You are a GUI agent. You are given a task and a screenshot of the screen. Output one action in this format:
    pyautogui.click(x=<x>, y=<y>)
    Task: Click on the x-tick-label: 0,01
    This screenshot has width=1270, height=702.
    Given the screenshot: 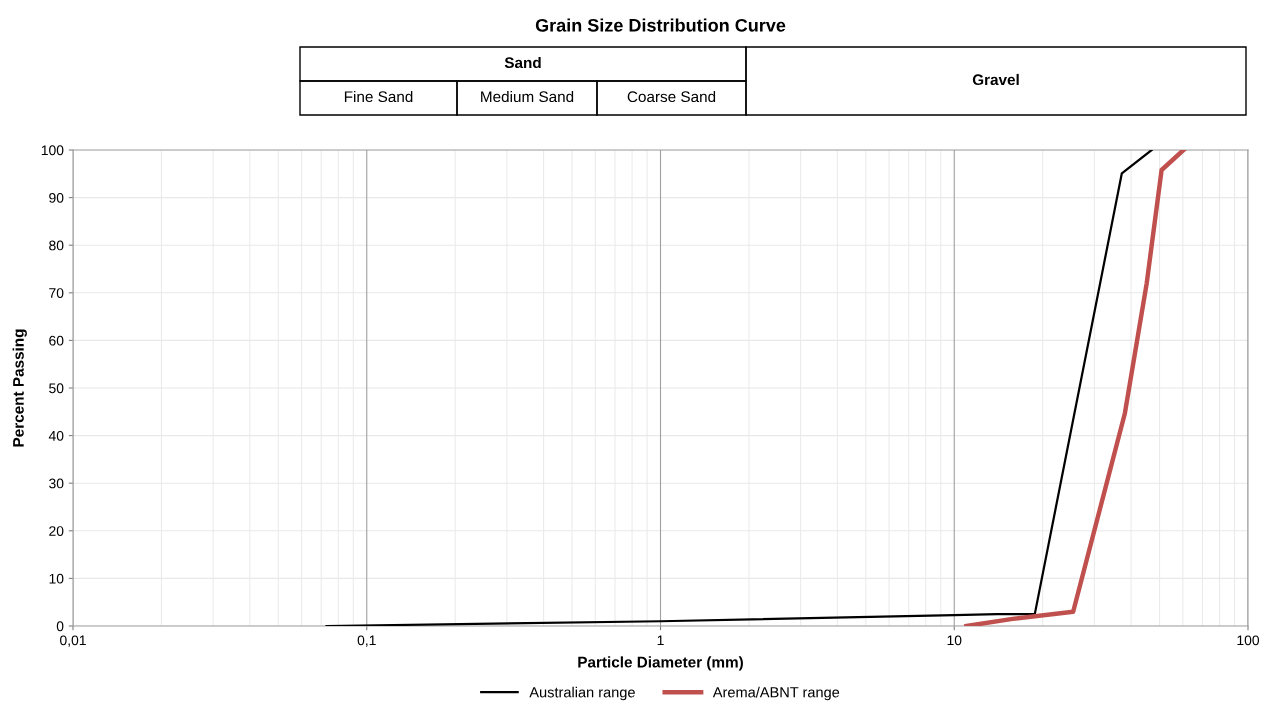 What is the action you would take?
    pyautogui.click(x=73, y=641)
    